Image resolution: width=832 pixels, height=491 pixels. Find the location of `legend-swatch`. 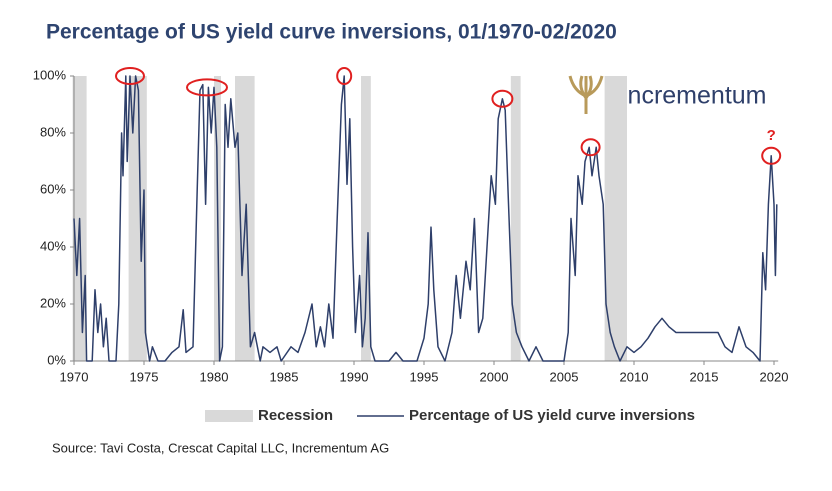

legend-swatch is located at coordinates (229, 416).